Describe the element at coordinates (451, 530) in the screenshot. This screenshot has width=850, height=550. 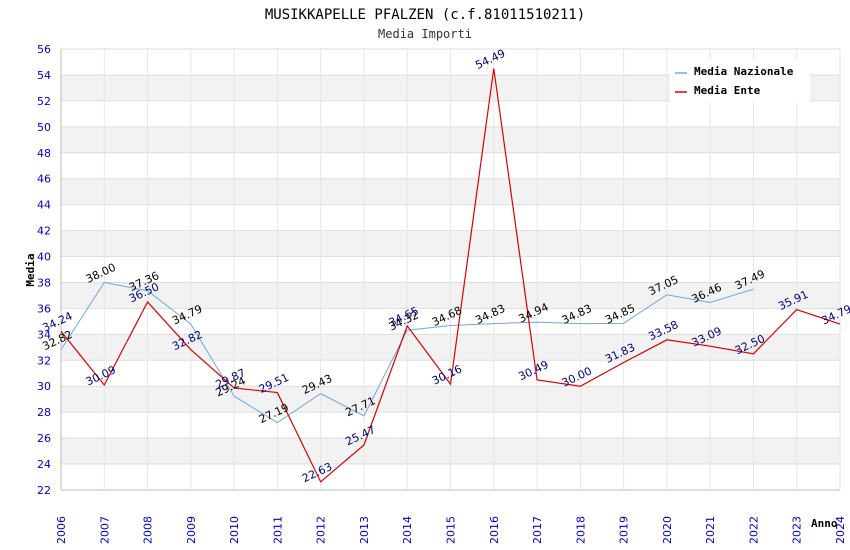
I see `x-tick-label: 2015` at that location.